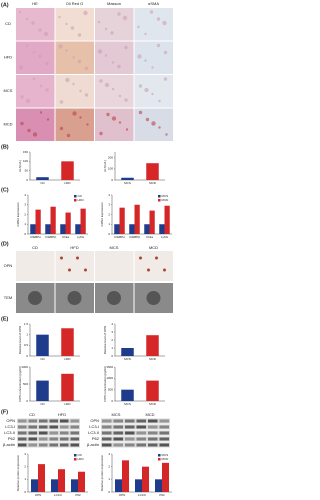 The height and width of the screenshot is (500, 320). What do you see at coordinates (50, 237) in the screenshot?
I see `x-tick-label: C/EBPβ` at bounding box center [50, 237].